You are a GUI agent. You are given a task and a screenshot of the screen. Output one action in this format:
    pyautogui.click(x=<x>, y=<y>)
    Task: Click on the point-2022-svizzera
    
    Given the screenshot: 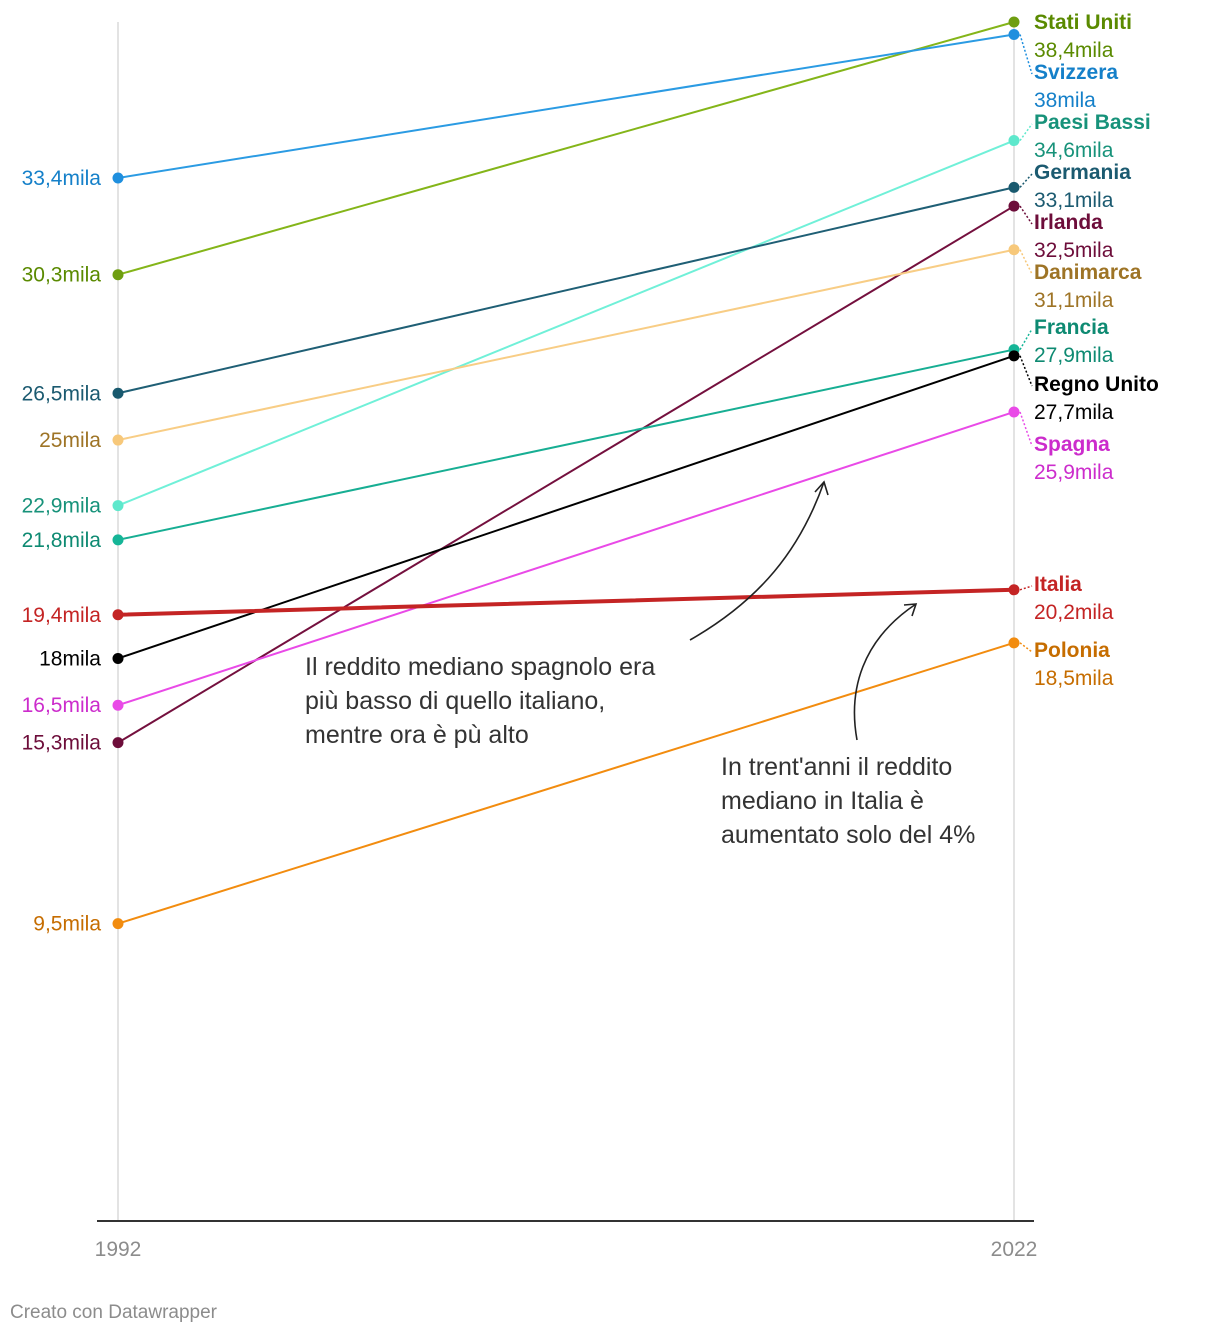 What is the action you would take?
    pyautogui.click(x=1014, y=34)
    